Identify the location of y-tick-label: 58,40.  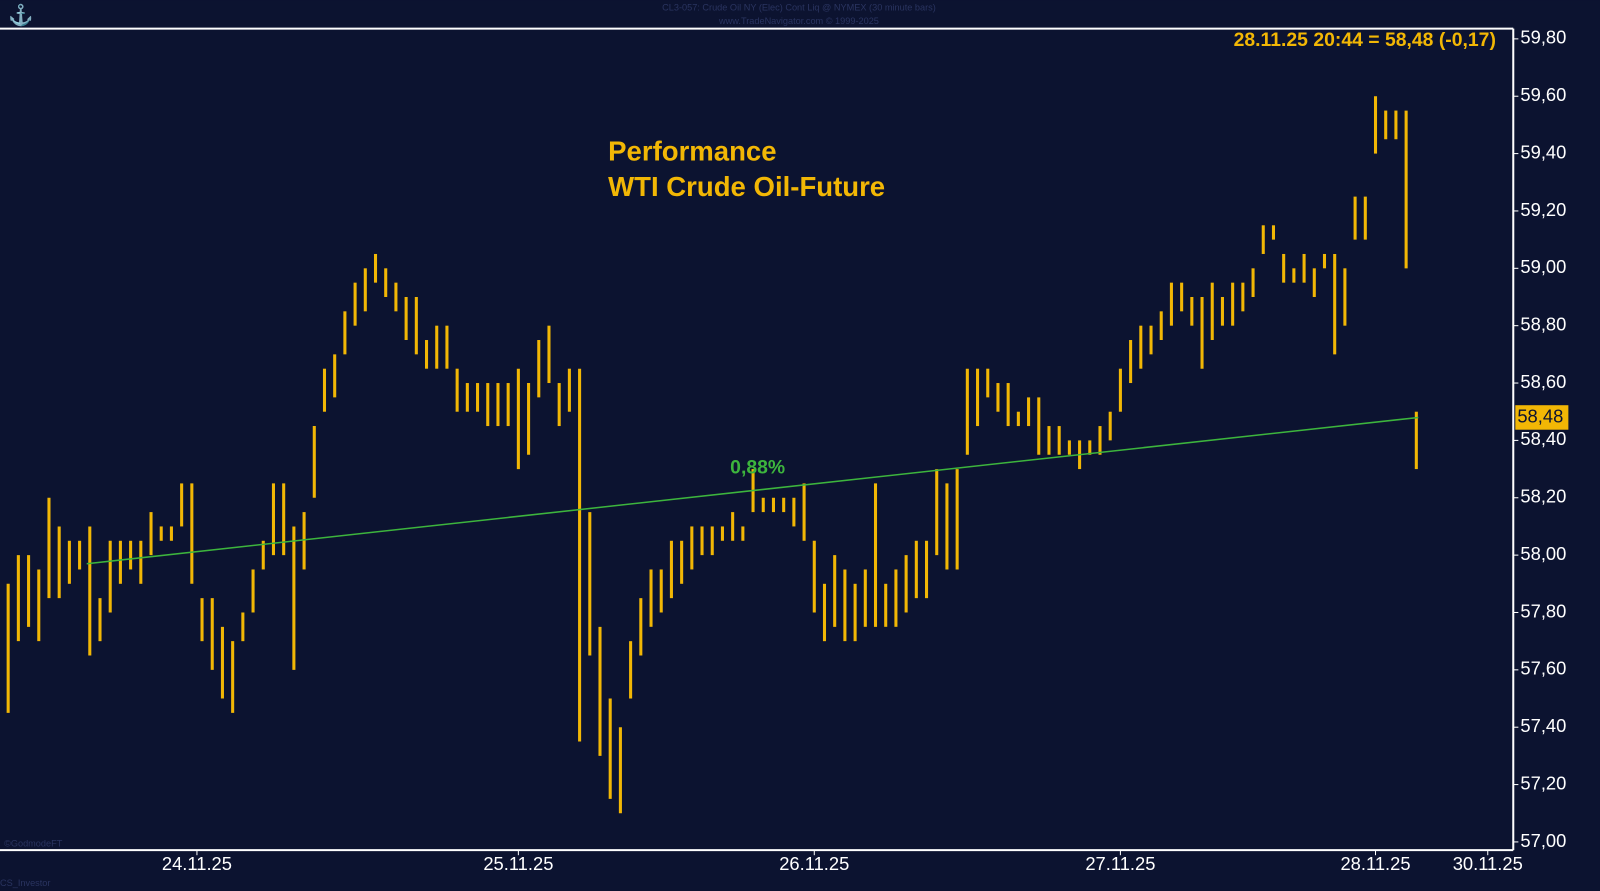
(1543, 438).